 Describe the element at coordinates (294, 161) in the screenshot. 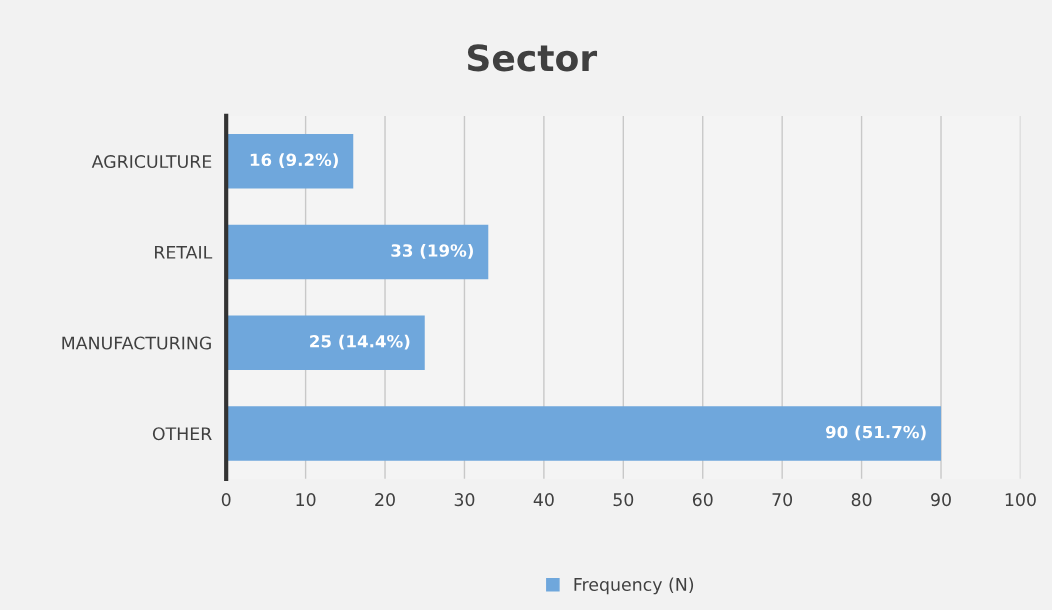

I see `data-label: 16 (9.2%)` at that location.